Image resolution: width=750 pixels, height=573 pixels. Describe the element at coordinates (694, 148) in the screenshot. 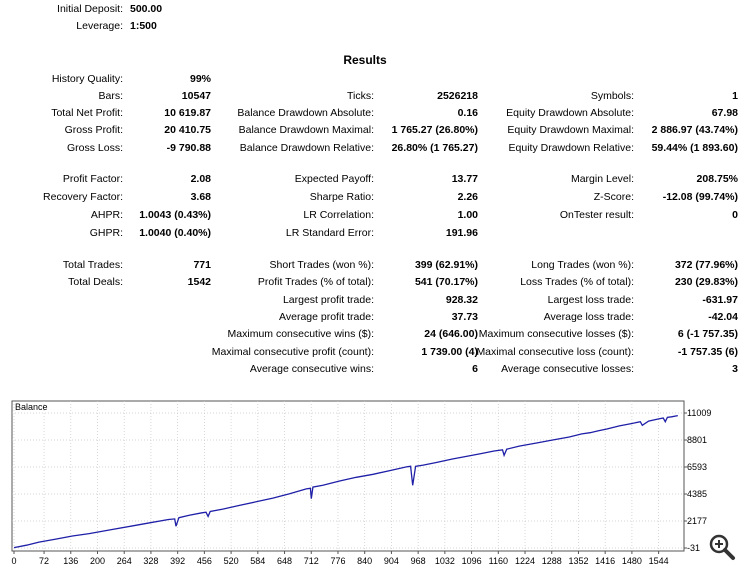

I see `col3-value: 59.44% (1 893.60)` at that location.